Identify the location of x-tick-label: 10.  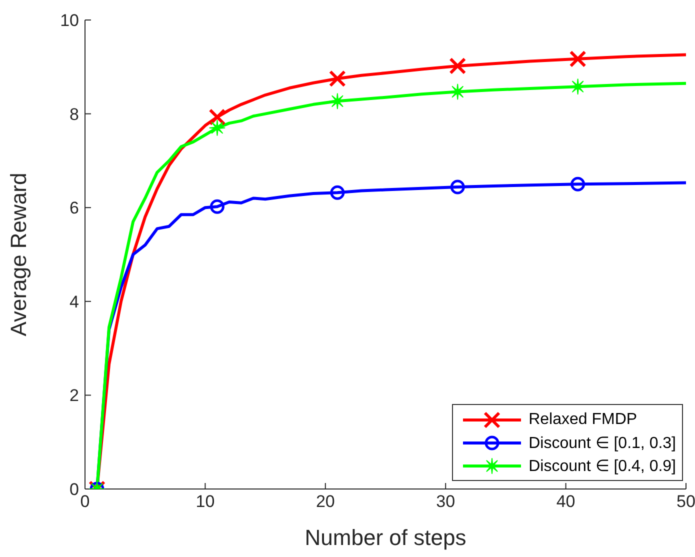
(205, 502).